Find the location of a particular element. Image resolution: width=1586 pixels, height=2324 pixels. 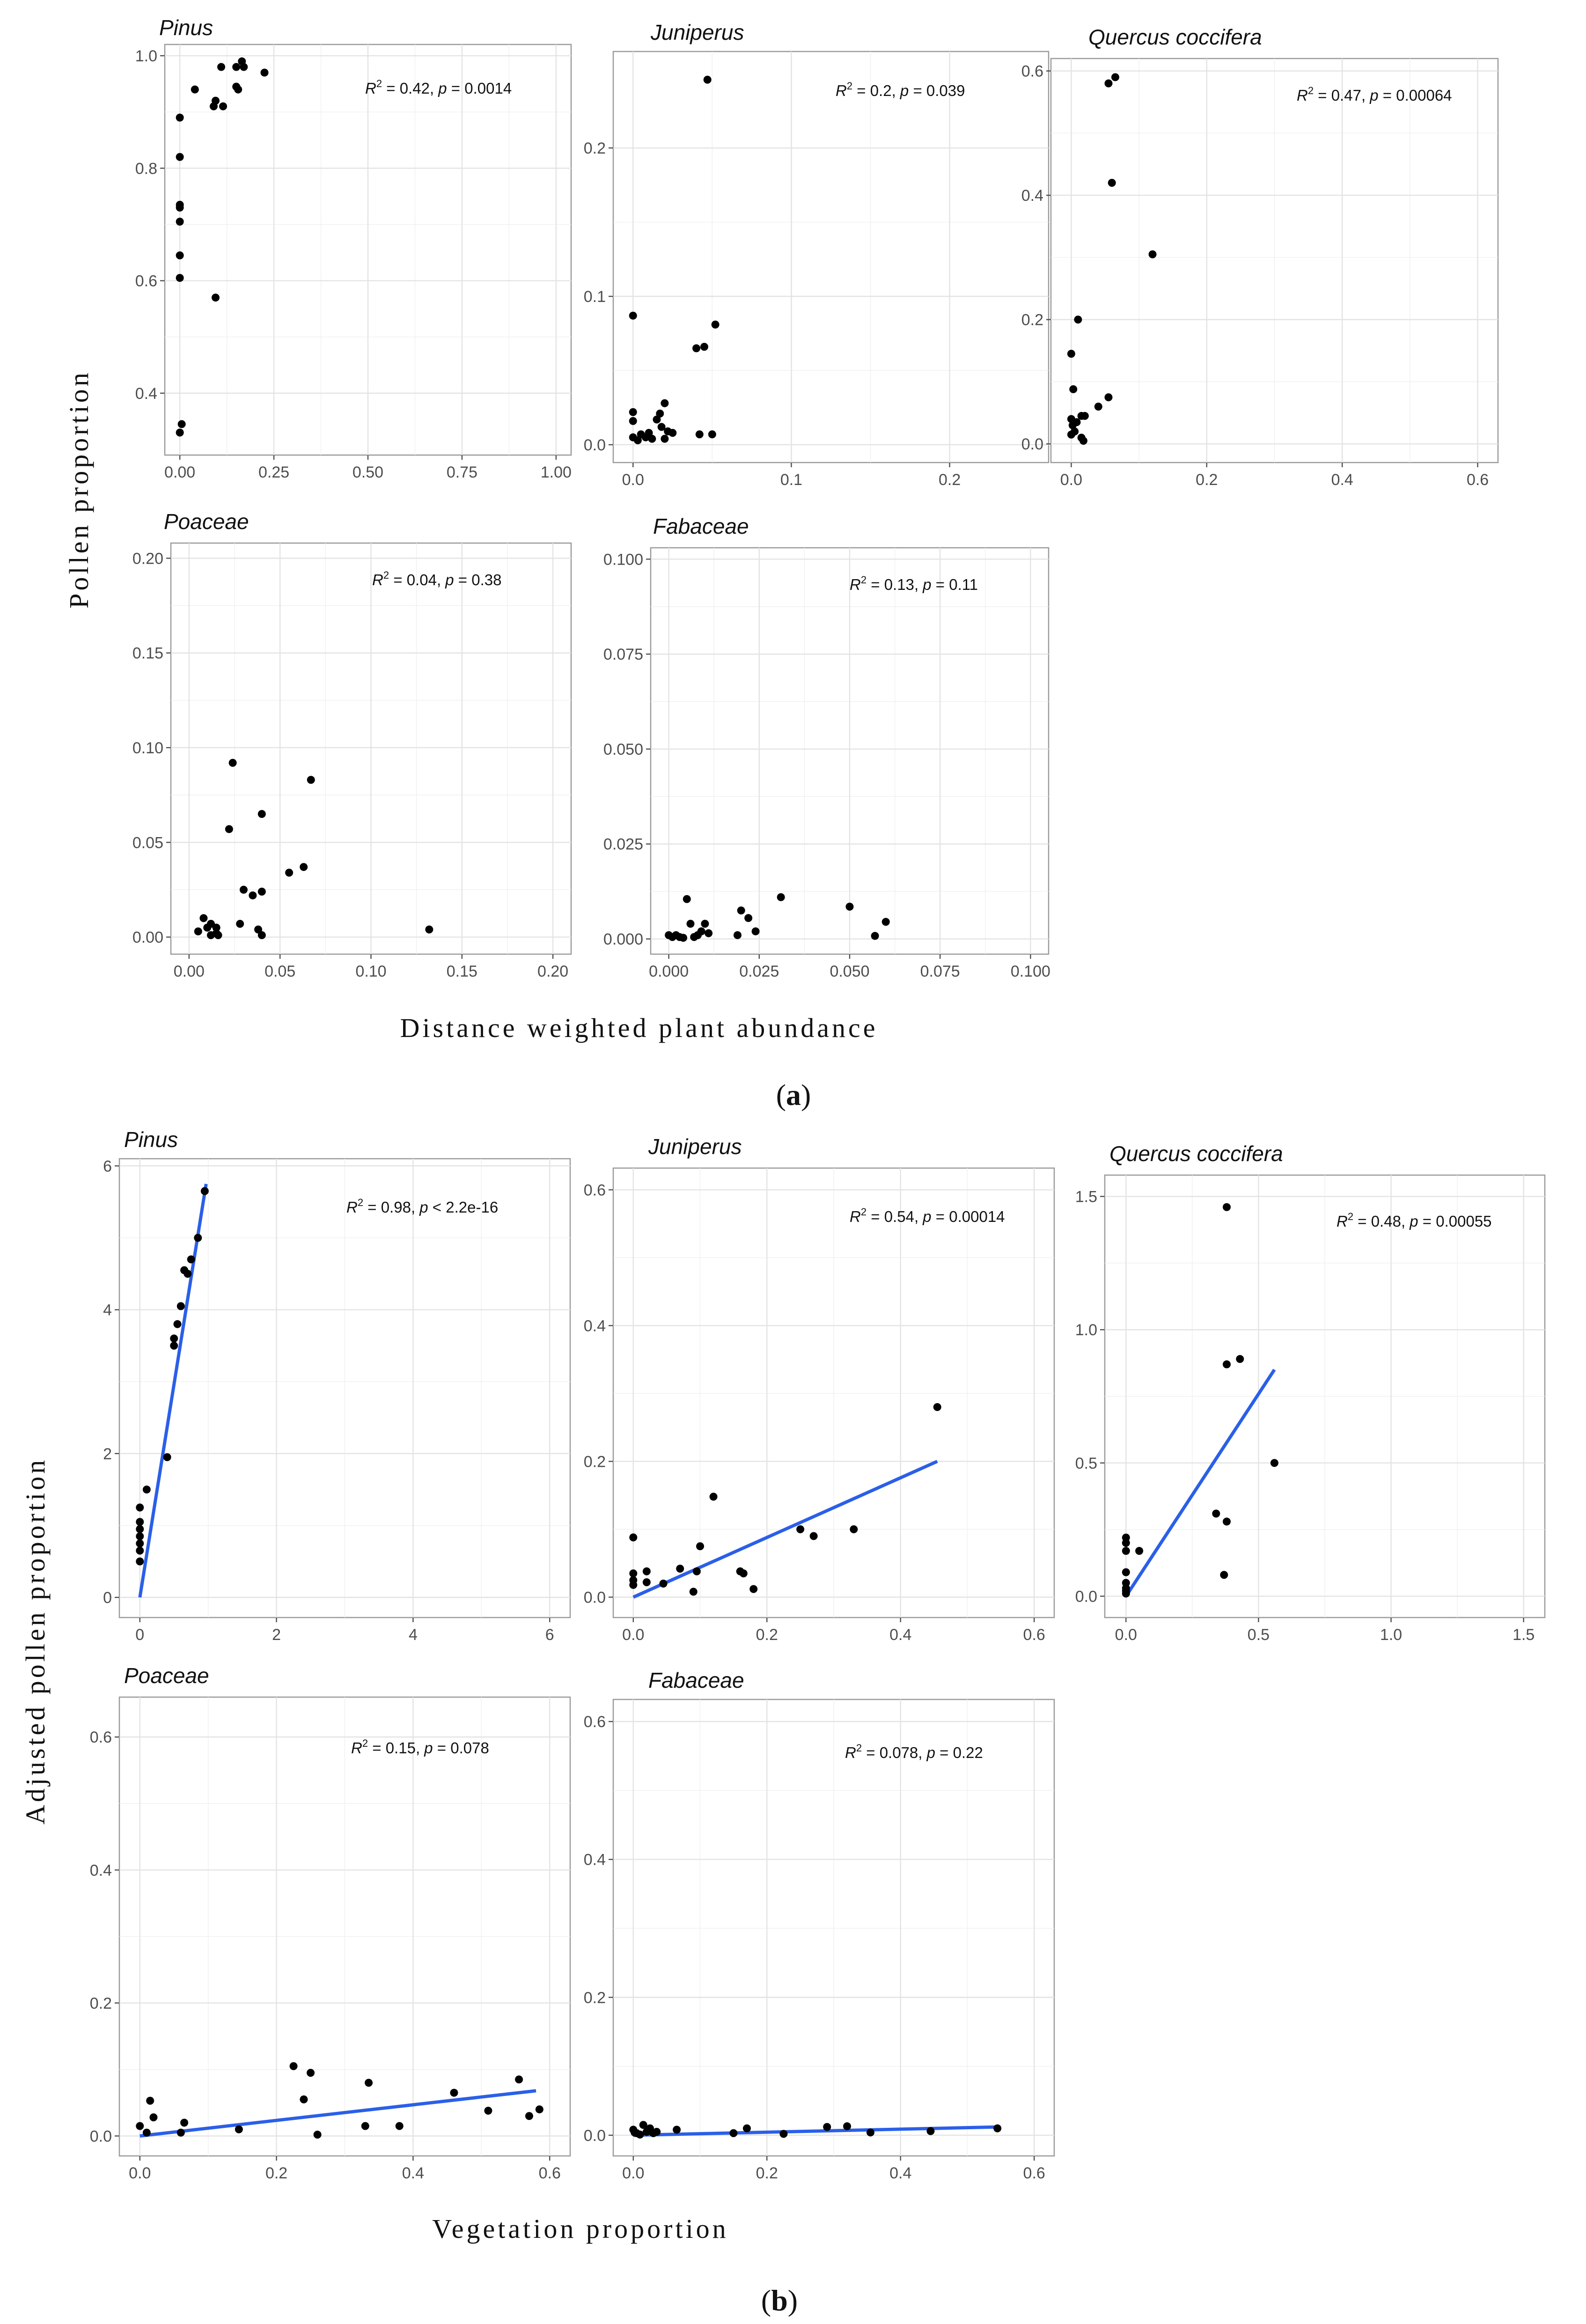

y-tick-label: 0.075 is located at coordinates (623, 654).